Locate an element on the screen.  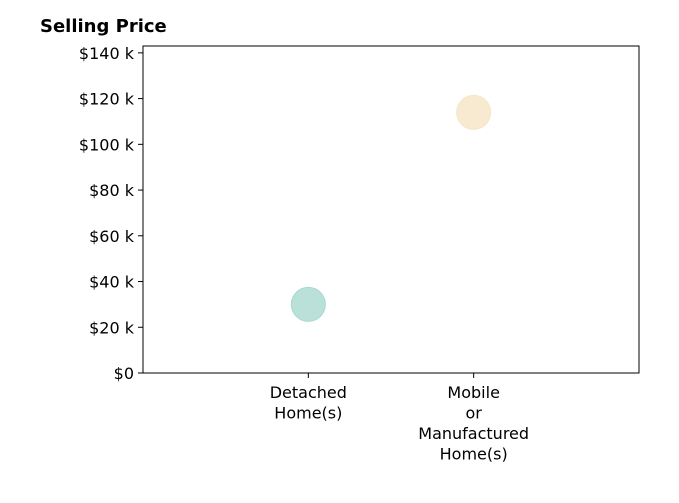
chart-title: Selling Price is located at coordinates (103, 26).